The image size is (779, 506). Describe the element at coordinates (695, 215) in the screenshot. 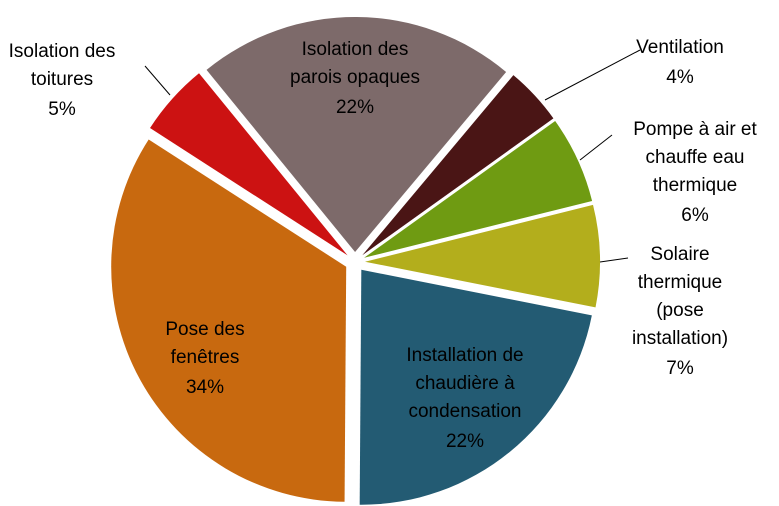

I see `slice-value-label: 6%` at that location.